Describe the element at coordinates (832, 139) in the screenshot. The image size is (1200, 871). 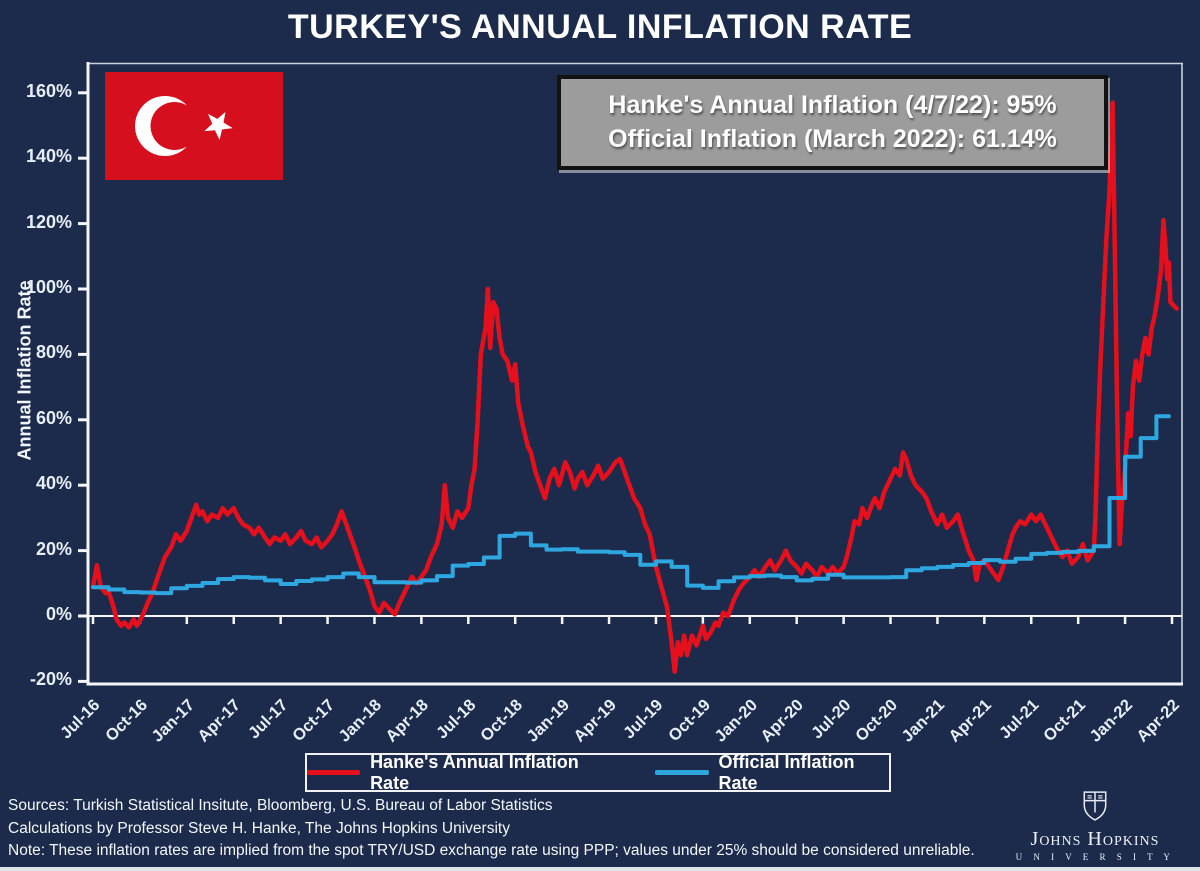
I see `annotation-official: Official Inflation (March 2022): 61.14%` at that location.